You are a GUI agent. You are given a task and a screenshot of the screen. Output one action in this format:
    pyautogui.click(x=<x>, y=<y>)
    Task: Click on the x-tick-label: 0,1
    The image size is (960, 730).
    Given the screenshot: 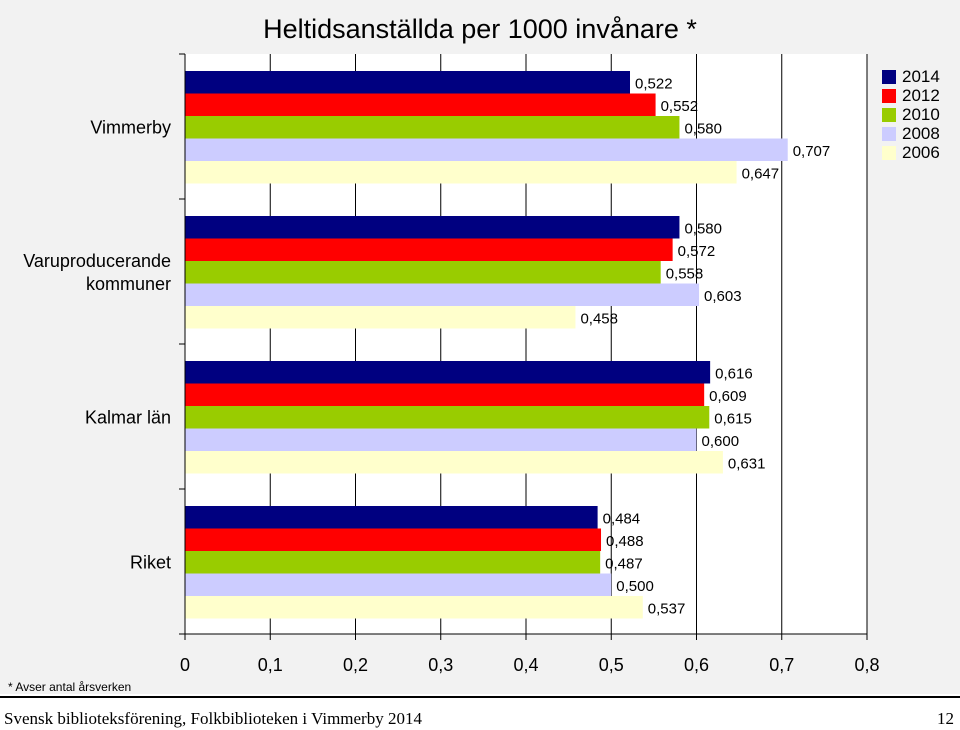 What is the action you would take?
    pyautogui.click(x=270, y=665)
    